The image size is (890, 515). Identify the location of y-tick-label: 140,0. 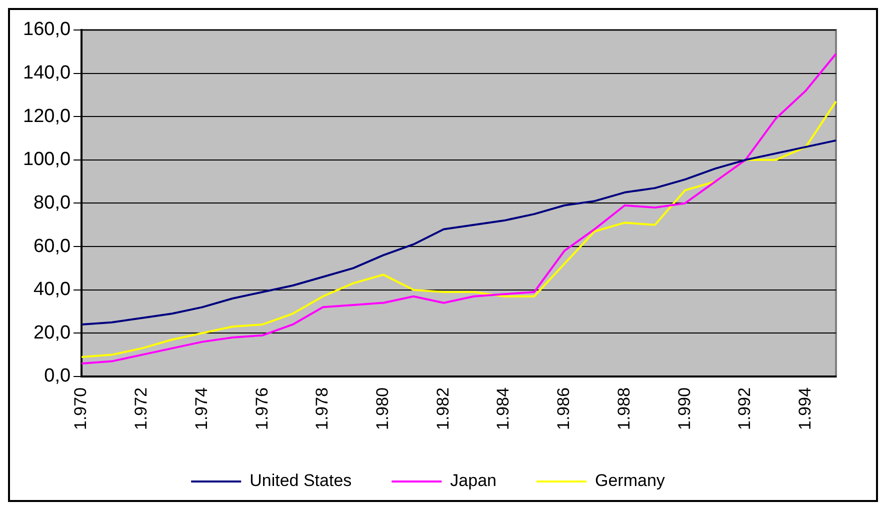
(47, 73).